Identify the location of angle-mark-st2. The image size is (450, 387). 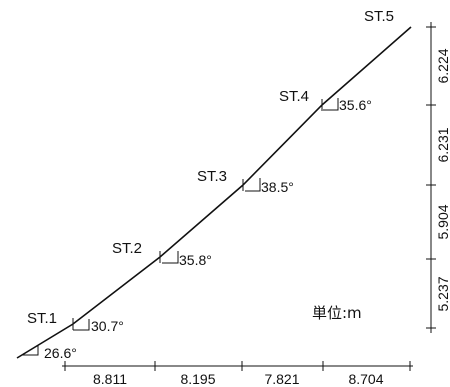
(170, 257).